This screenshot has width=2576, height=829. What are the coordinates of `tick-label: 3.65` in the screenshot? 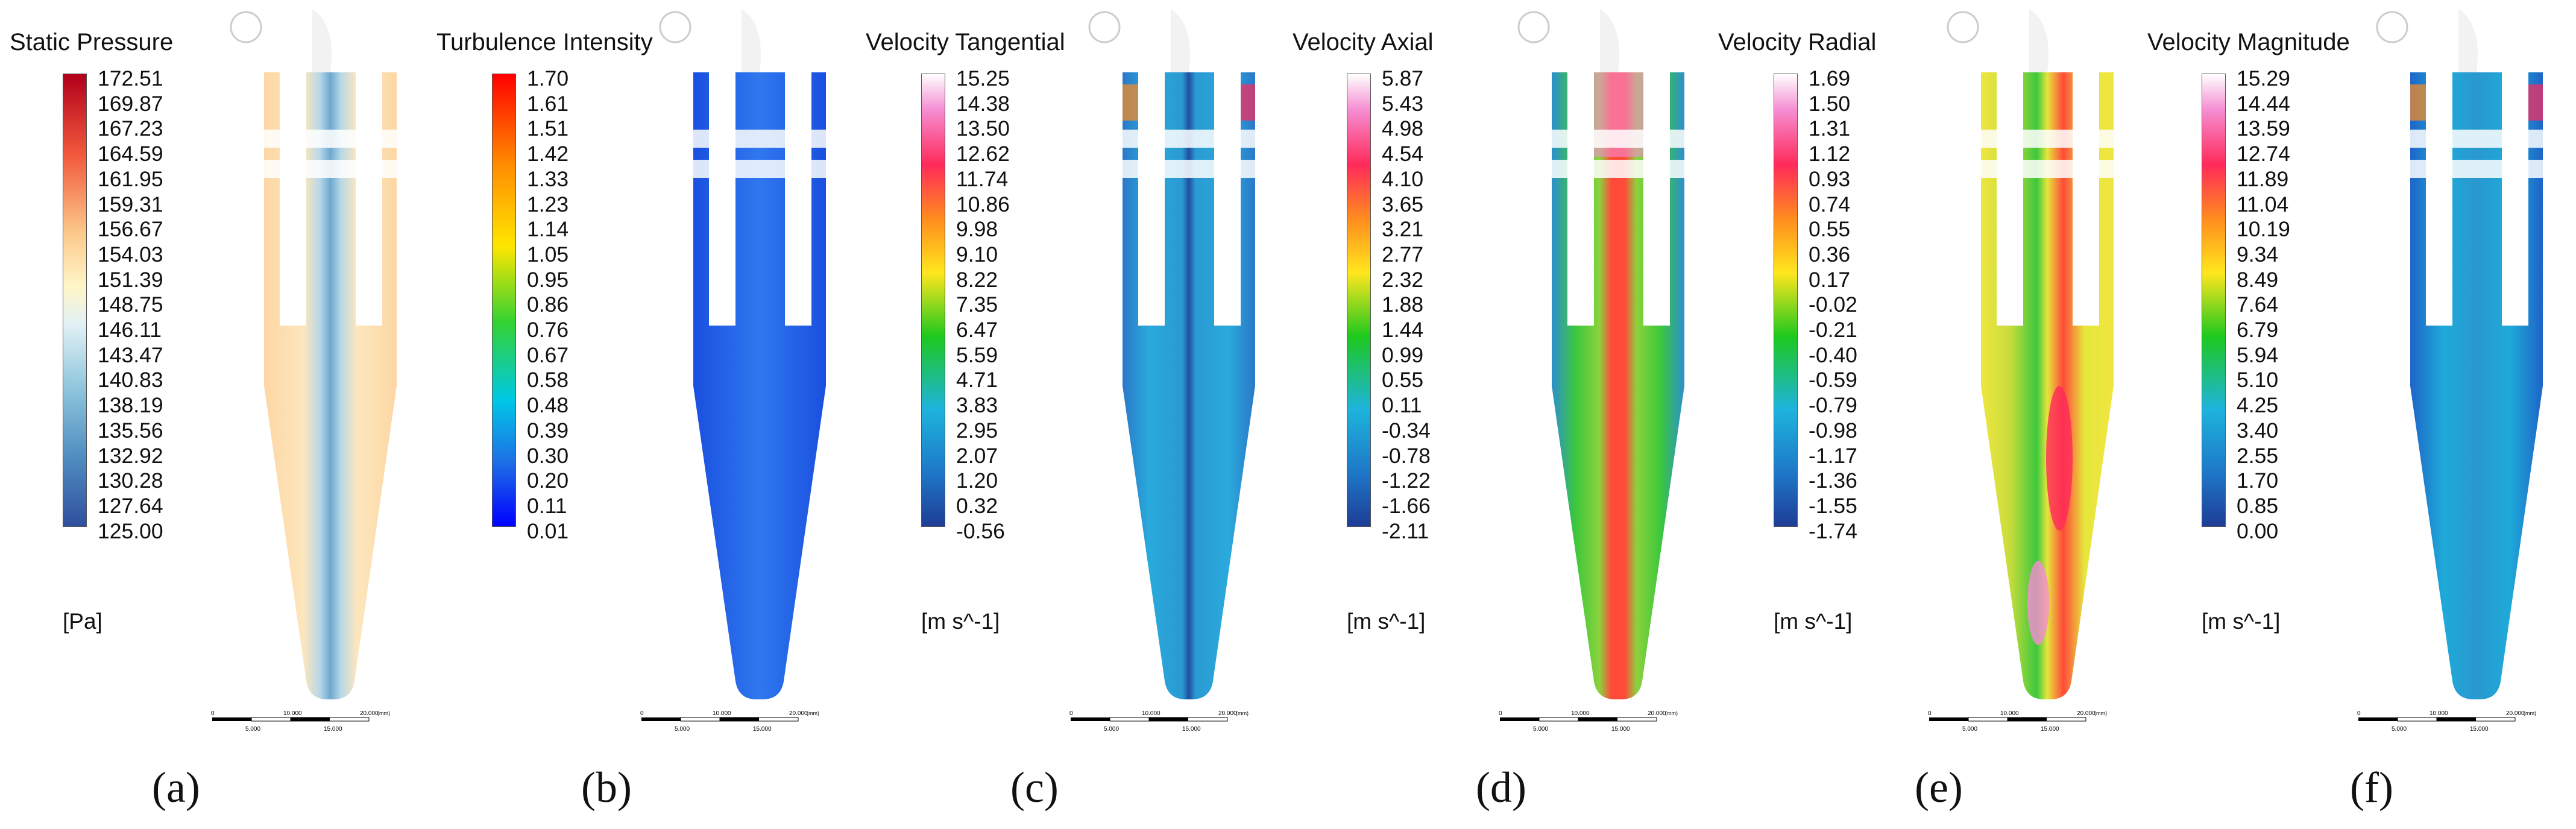 It's located at (1403, 204).